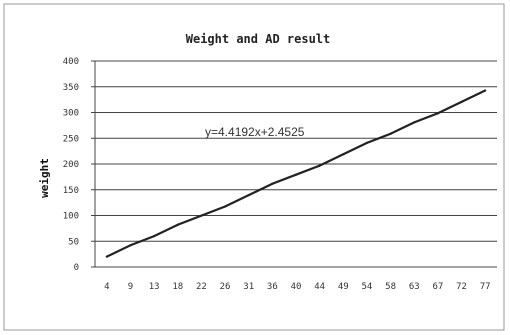  I want to click on x-tick-labels: 4 9 13 18 22 26 31 36 40 44 49 54 58 63 67 72 77, so click(297, 287).